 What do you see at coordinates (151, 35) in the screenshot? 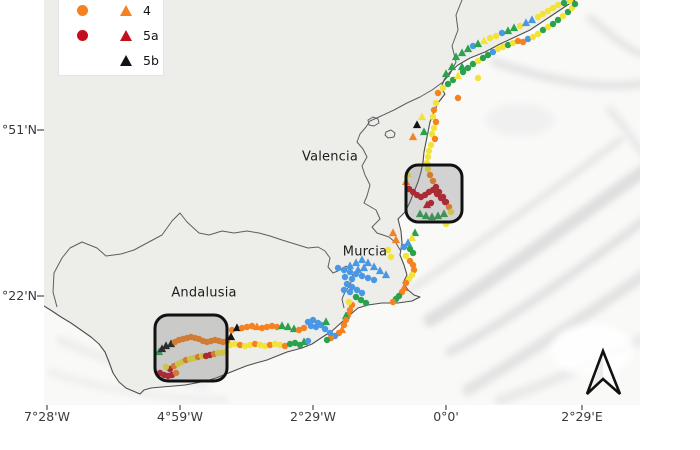
I see `legend-label: 5a` at bounding box center [151, 35].